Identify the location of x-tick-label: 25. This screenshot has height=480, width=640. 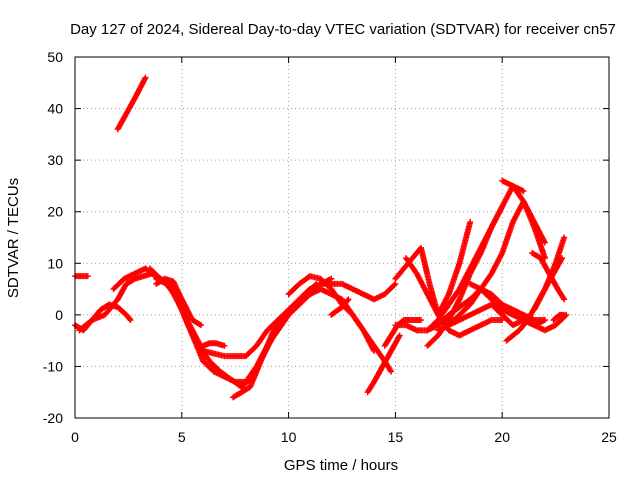
(609, 437).